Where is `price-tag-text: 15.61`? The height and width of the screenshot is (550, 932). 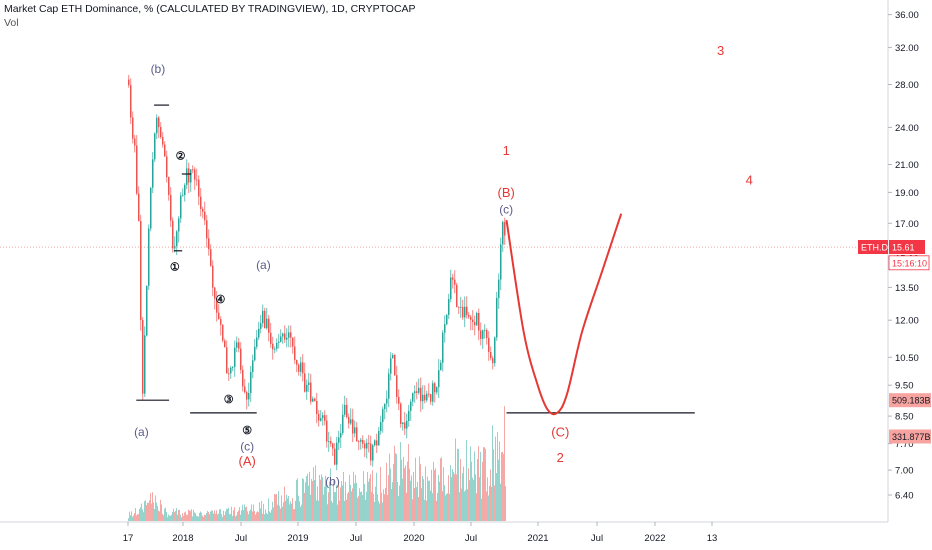
price-tag-text: 15.61 is located at coordinates (903, 248).